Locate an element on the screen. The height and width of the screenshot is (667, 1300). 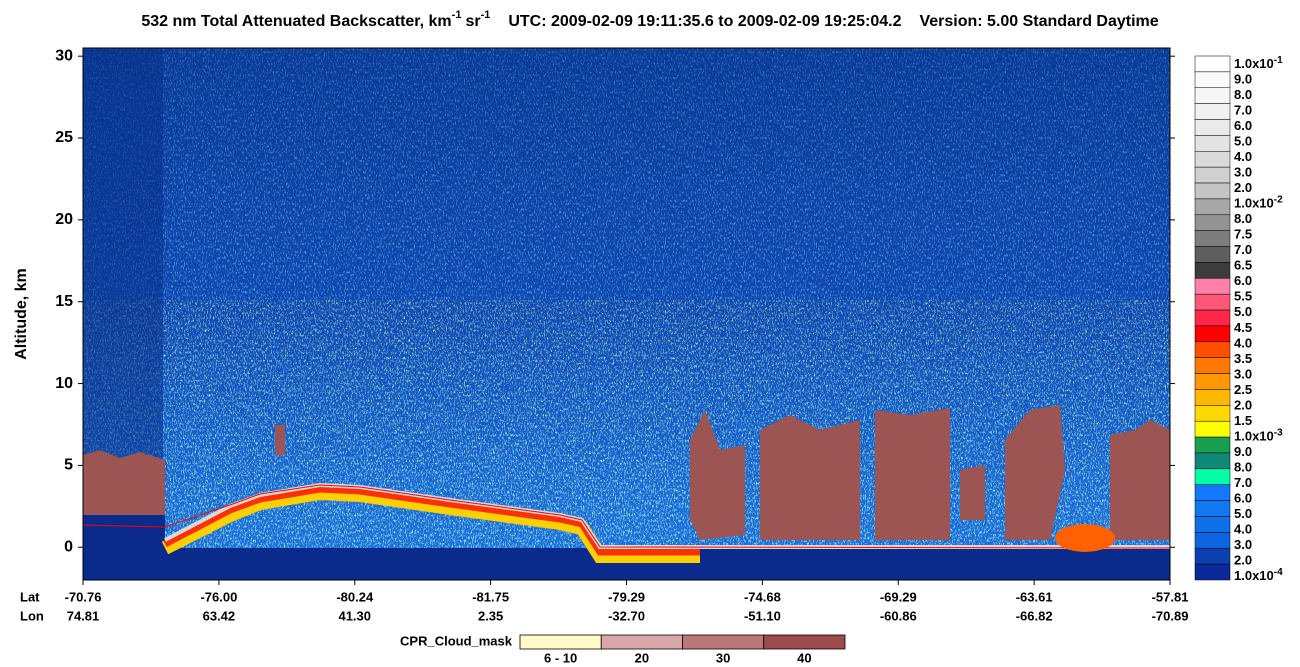
y-axis-label: Altitude, km is located at coordinates (21, 314).